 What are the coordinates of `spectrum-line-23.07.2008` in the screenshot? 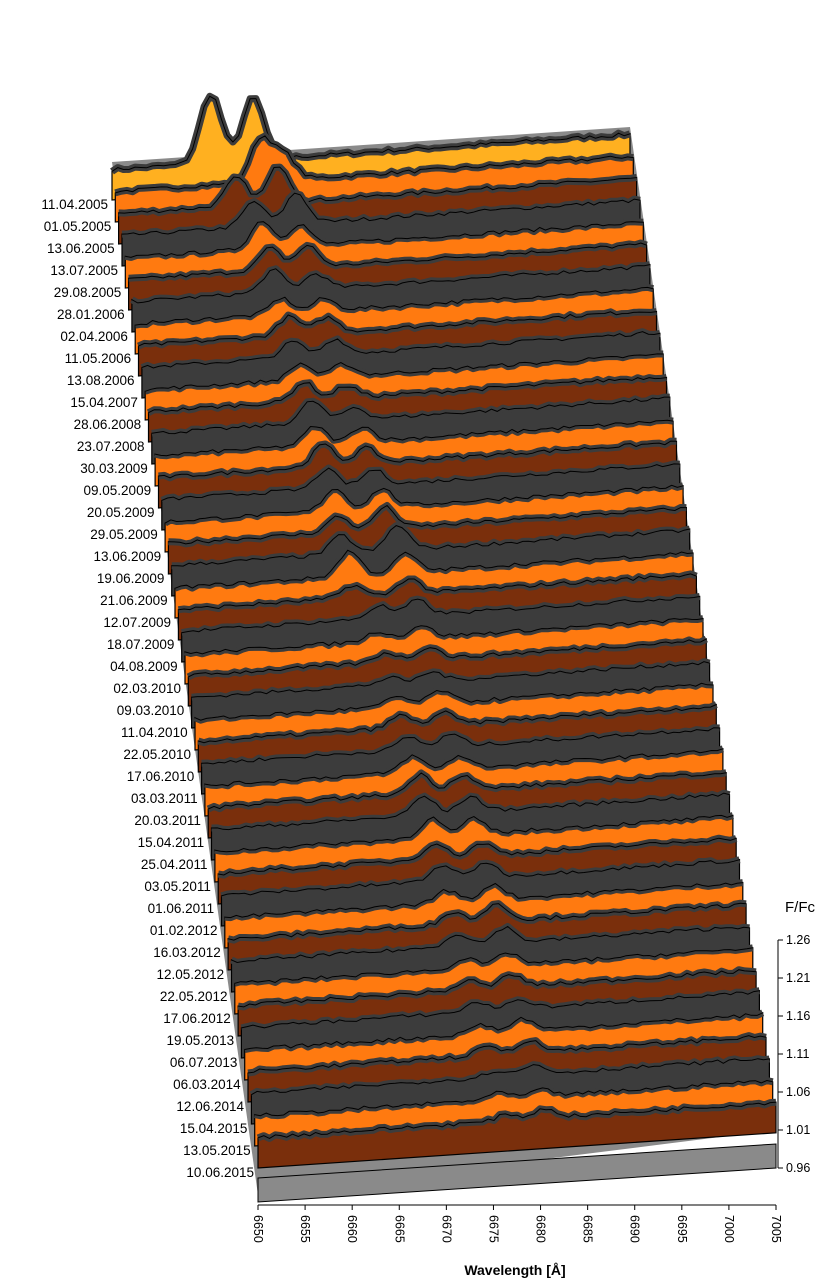 It's located at (407, 395).